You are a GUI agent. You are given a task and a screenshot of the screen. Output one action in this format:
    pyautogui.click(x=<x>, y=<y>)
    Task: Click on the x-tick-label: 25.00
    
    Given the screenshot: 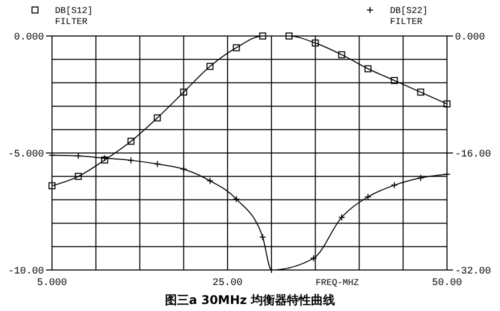 What is the action you would take?
    pyautogui.click(x=227, y=283)
    